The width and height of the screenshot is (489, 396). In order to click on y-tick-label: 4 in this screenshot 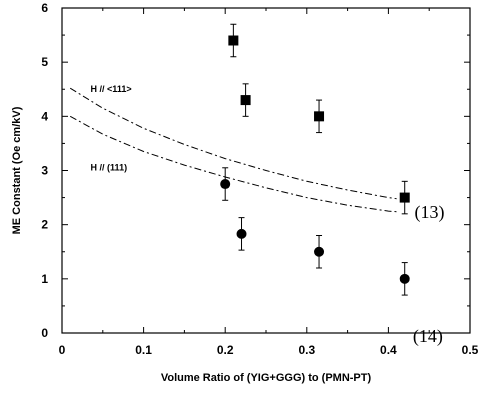, I will do `click(44, 116)`.